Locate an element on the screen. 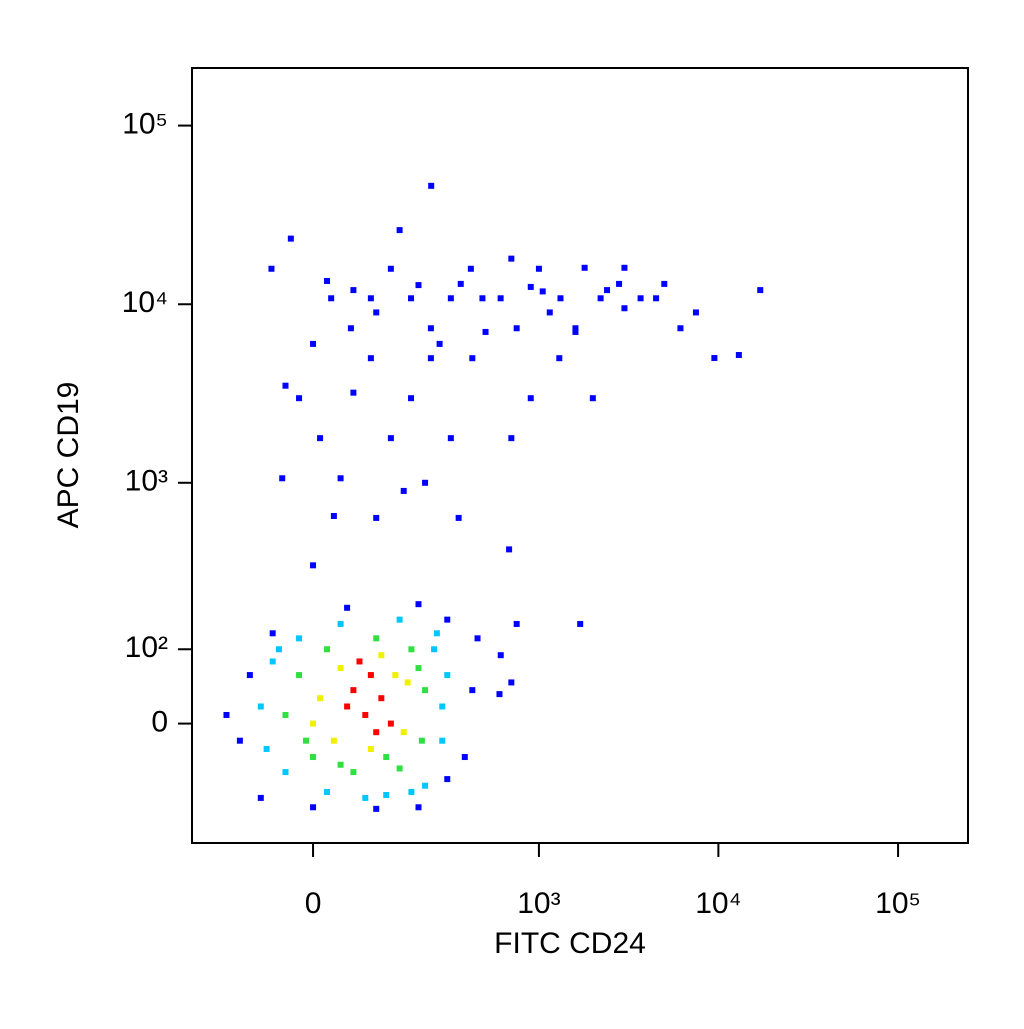 This screenshot has width=1024, height=1029. y-tick-label: 10⁵ is located at coordinates (145, 123).